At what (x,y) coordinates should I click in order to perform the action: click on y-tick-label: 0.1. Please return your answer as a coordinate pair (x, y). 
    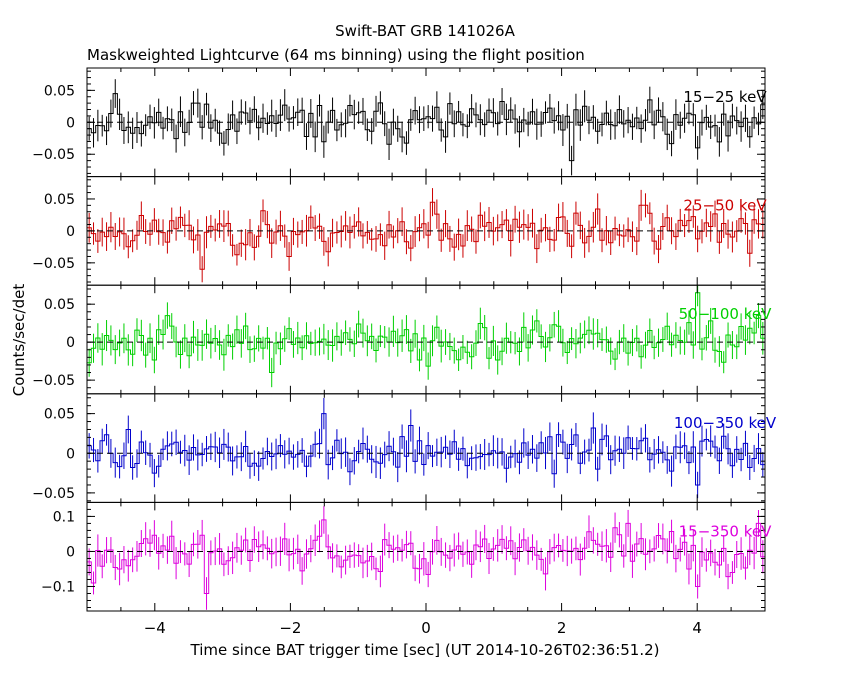
    Looking at the image, I should click on (64, 517).